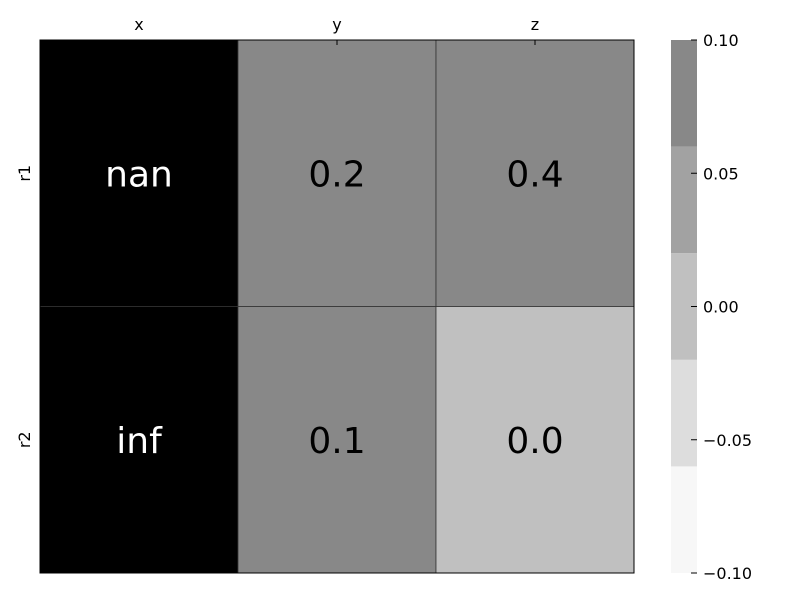 The height and width of the screenshot is (600, 800). I want to click on cell-value-label: 0.2, so click(336, 174).